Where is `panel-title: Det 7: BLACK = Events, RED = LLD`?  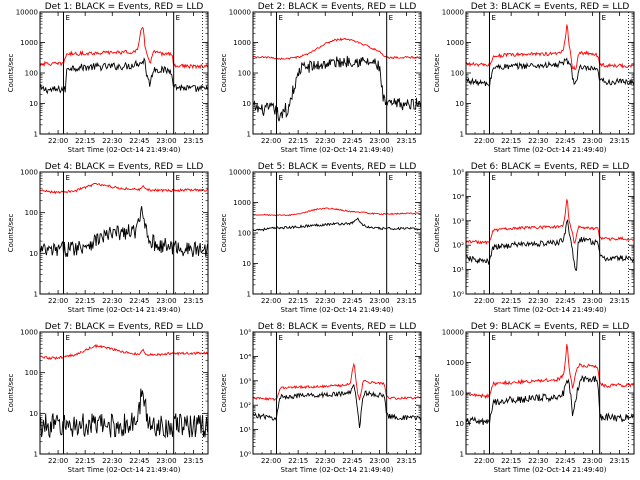 panel-title: Det 7: BLACK = Events, RED = LLD is located at coordinates (124, 327).